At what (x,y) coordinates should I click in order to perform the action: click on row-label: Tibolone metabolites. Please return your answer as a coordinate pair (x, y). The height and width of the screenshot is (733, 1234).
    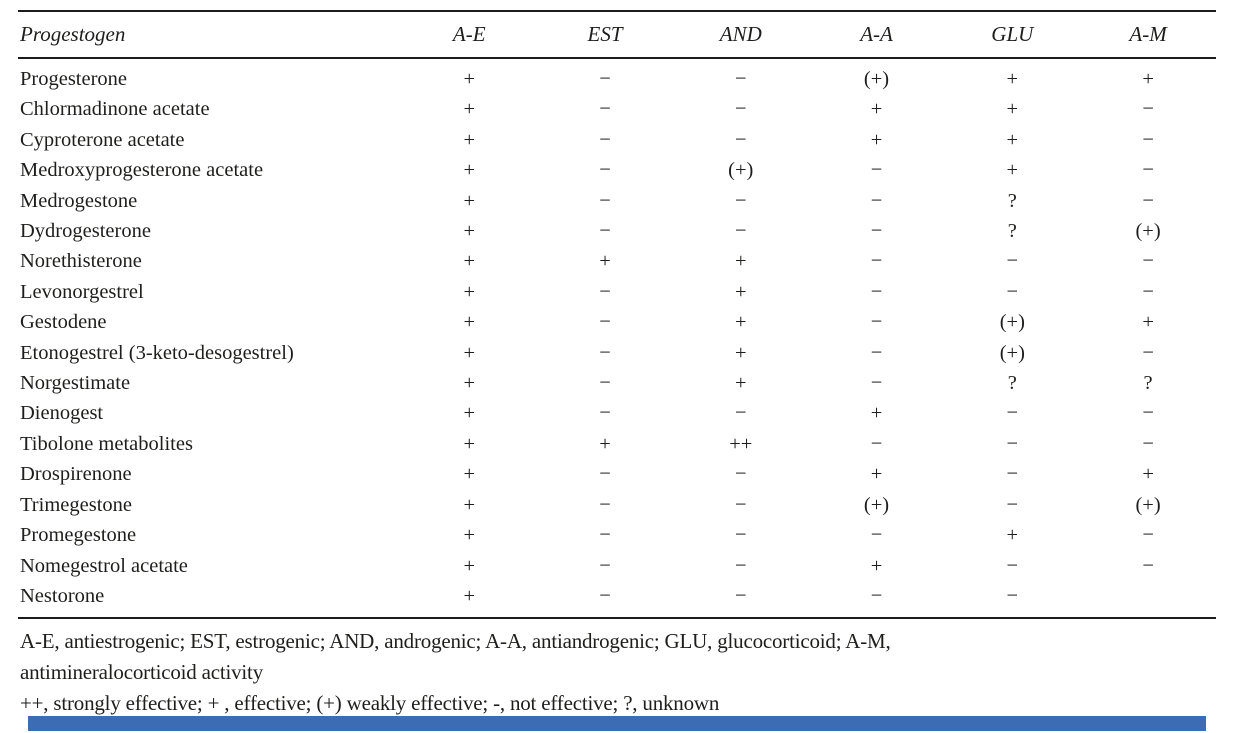
    Looking at the image, I should click on (106, 443).